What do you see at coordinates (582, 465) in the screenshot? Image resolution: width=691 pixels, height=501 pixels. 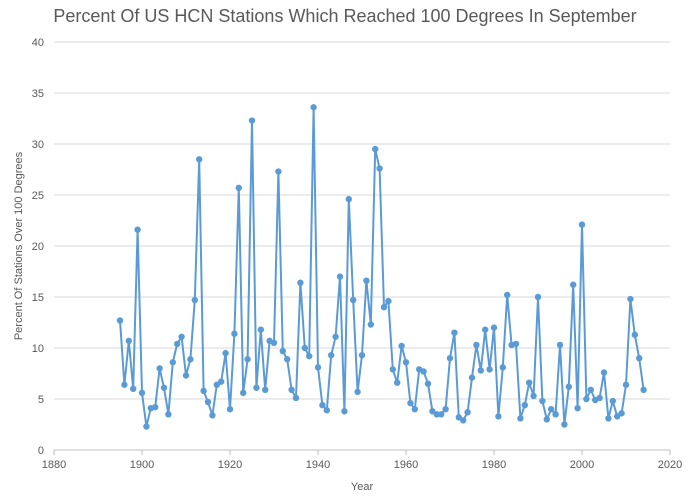 I see `x-tick-label: 2000` at bounding box center [582, 465].